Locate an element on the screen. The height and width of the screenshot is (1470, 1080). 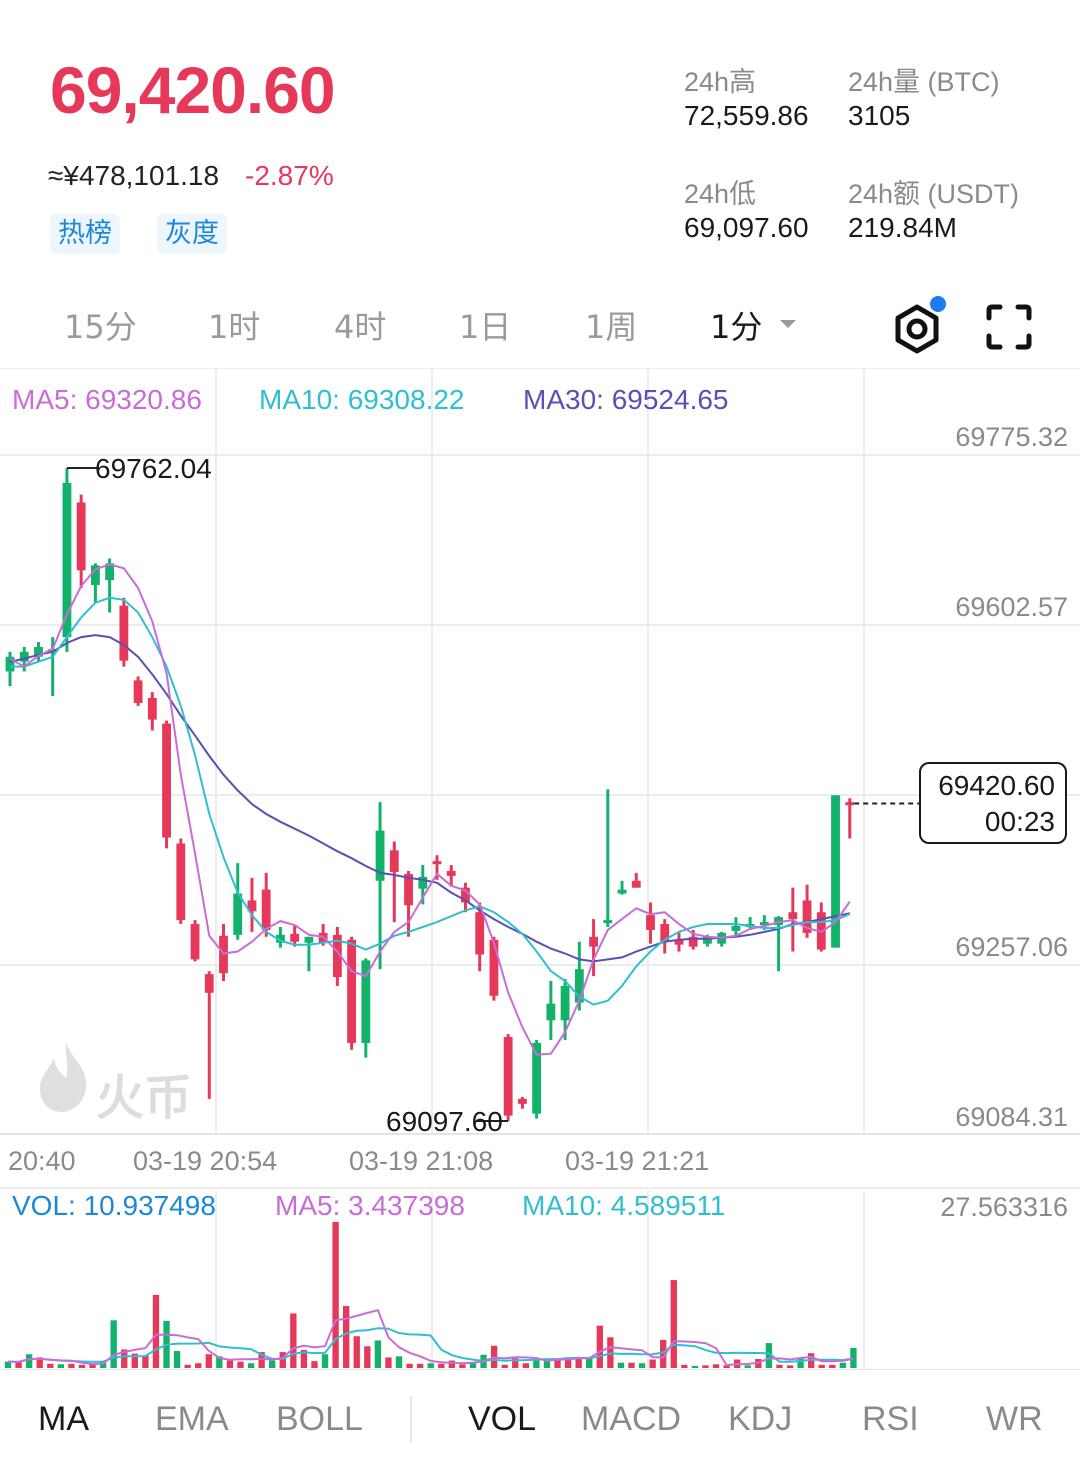
stat-24h-vol-label: 24h量 (BTC) is located at coordinates (924, 82).